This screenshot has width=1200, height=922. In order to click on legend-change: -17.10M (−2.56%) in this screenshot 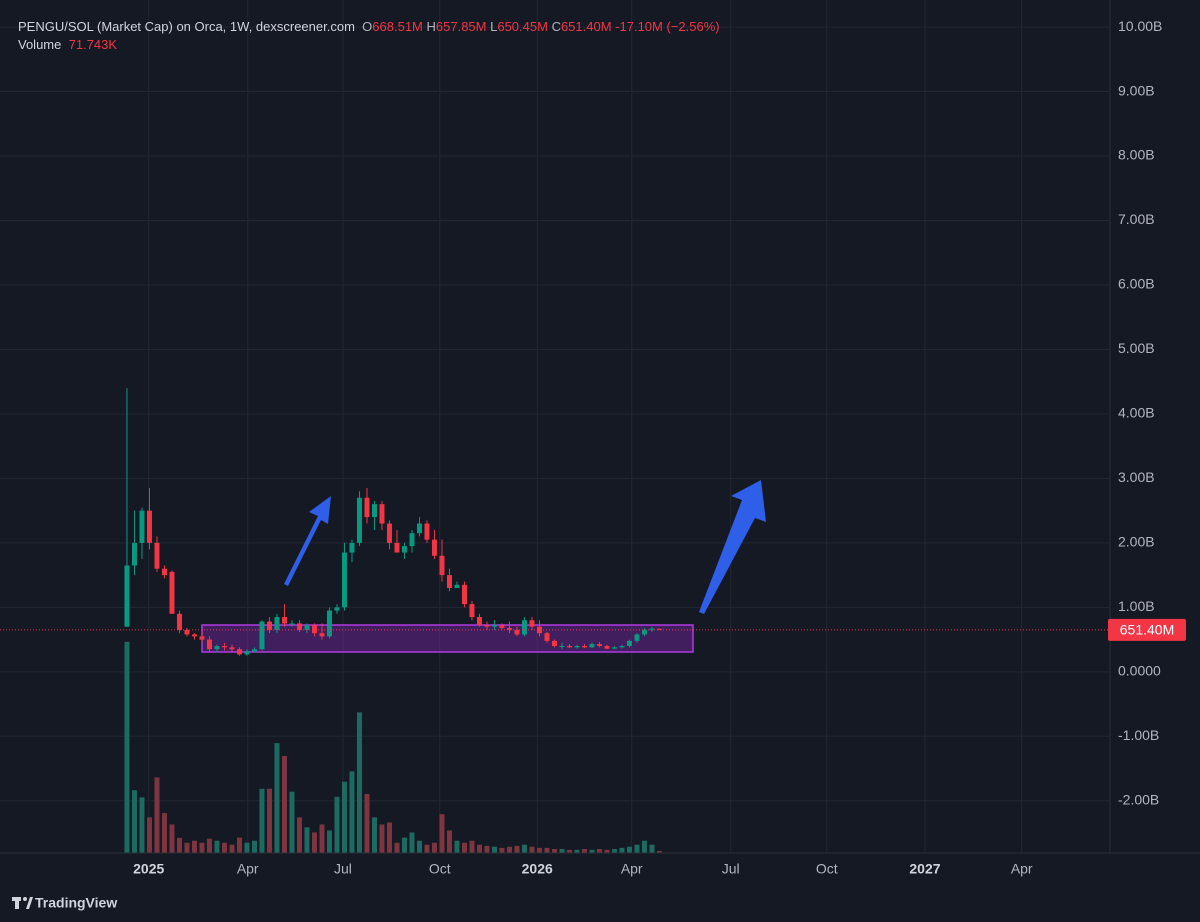, I will do `click(667, 26)`.